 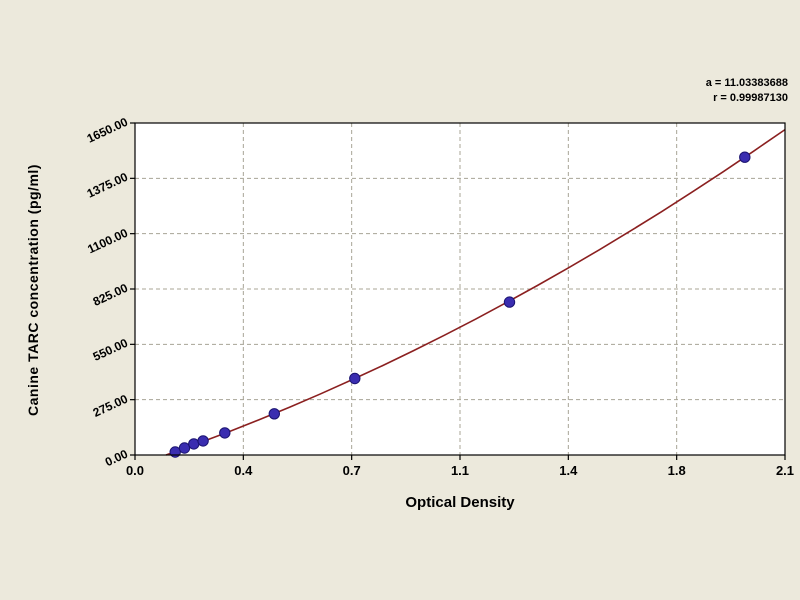 I want to click on fit-correlation-label: r = 0.99987130, so click(x=750, y=98).